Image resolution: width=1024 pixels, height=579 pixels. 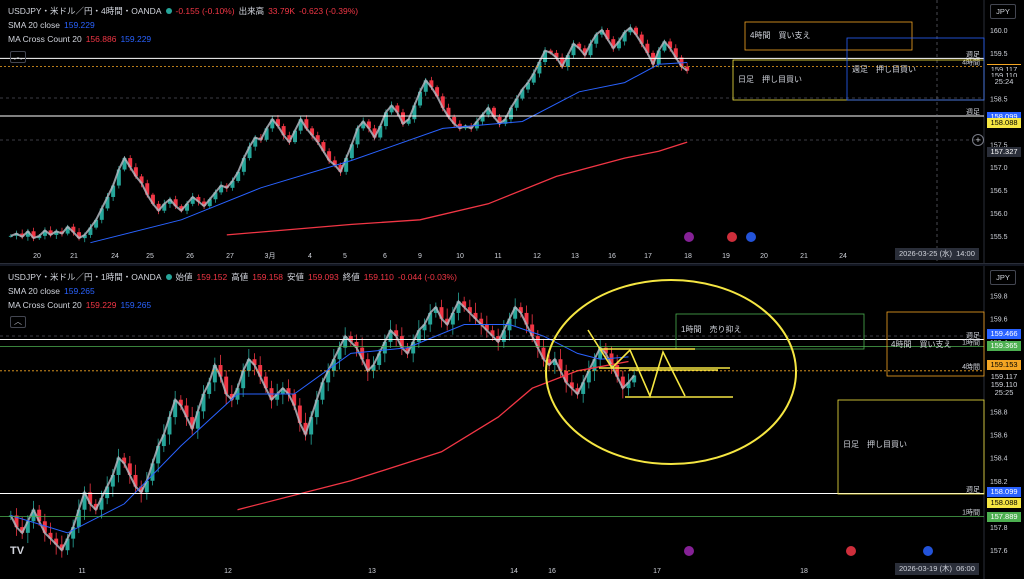 What do you see at coordinates (999, 54) in the screenshot?
I see `y-tick-label: 159.5` at bounding box center [999, 54].